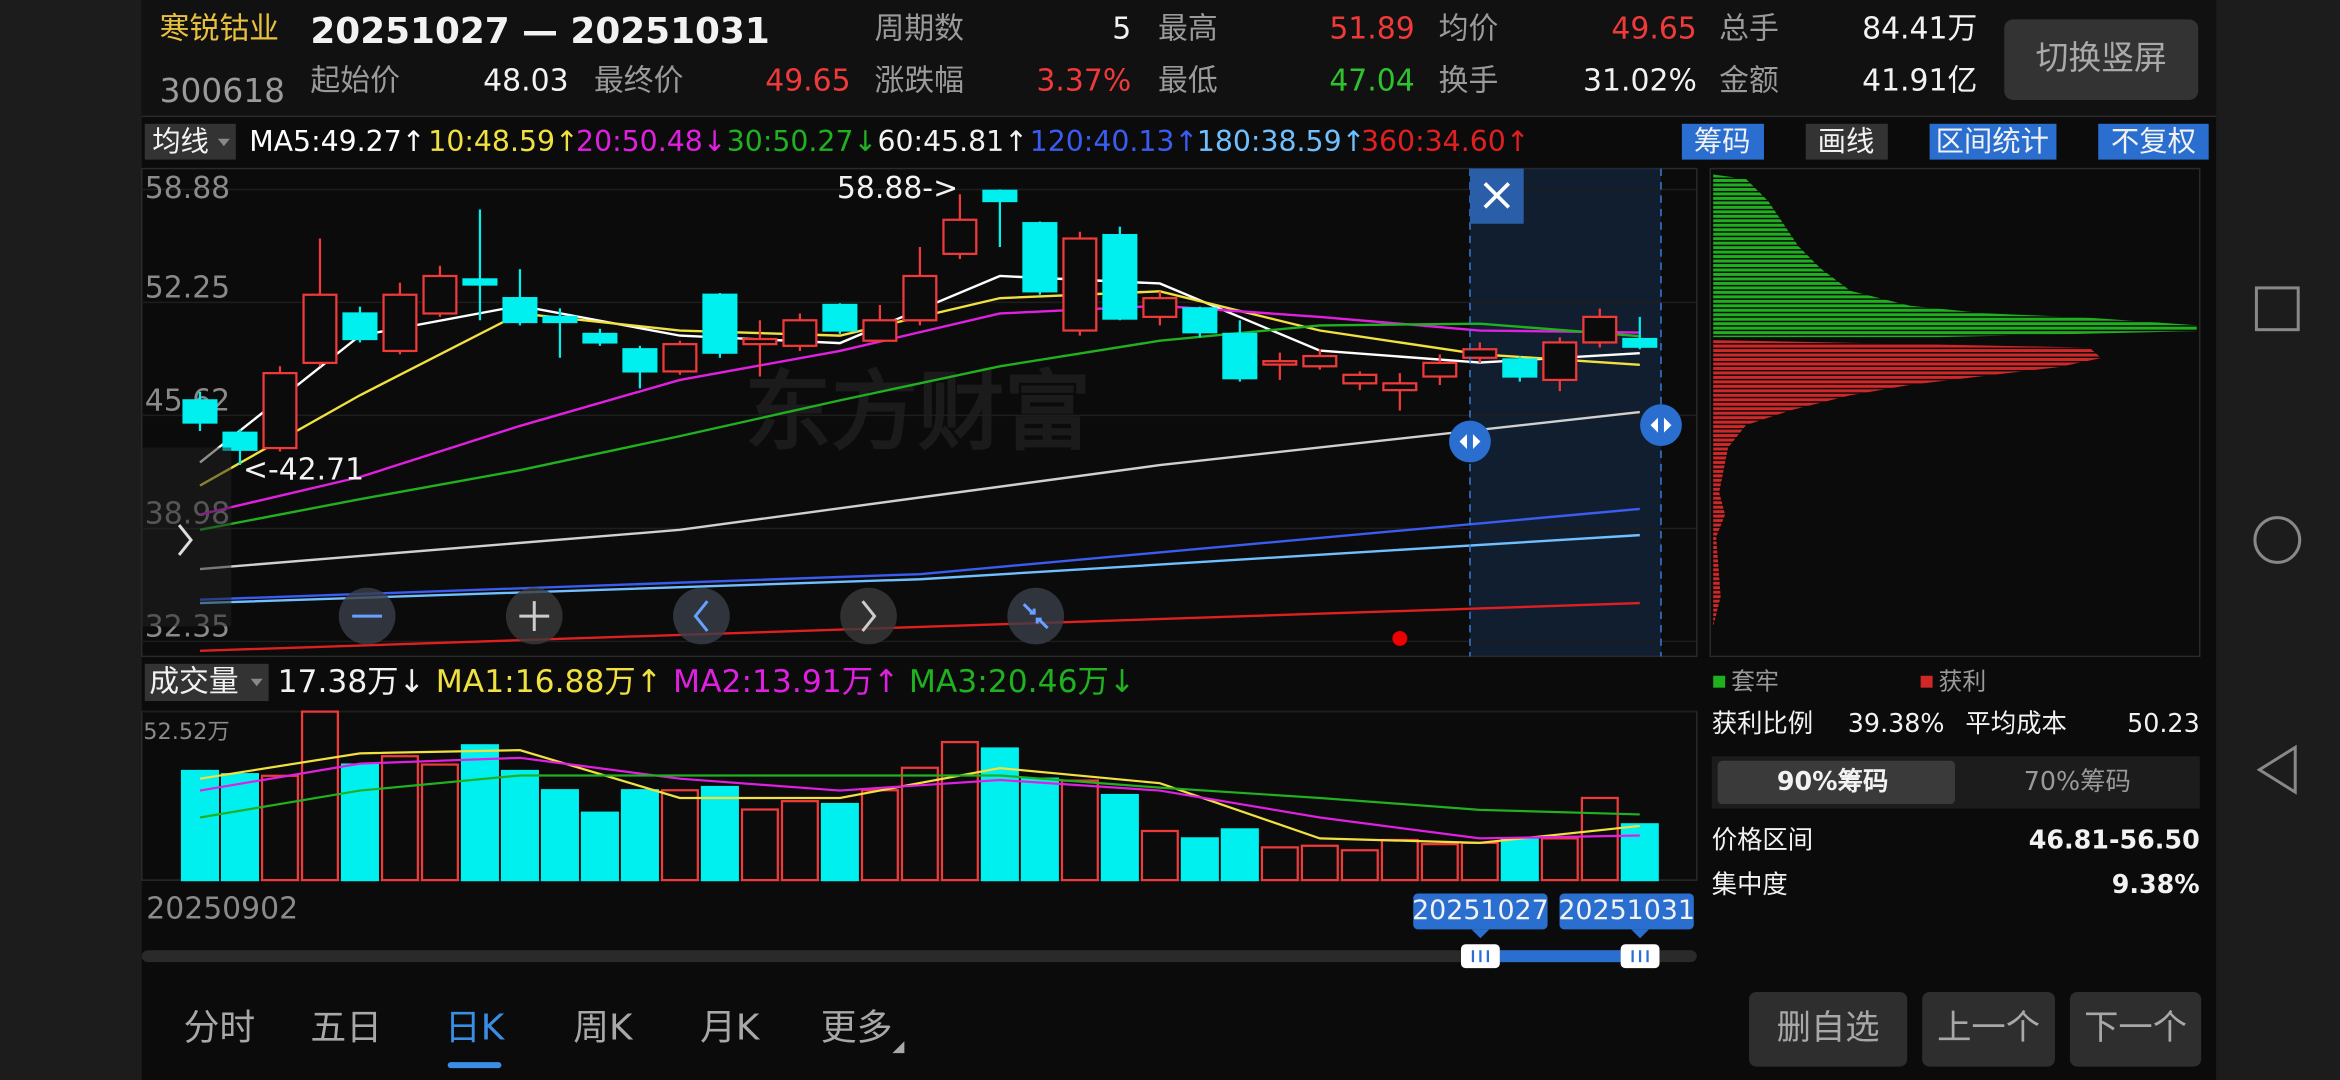 This screenshot has width=2340, height=1080. What do you see at coordinates (1762, 723) in the screenshot?
I see `stat-label: 获利比例` at bounding box center [1762, 723].